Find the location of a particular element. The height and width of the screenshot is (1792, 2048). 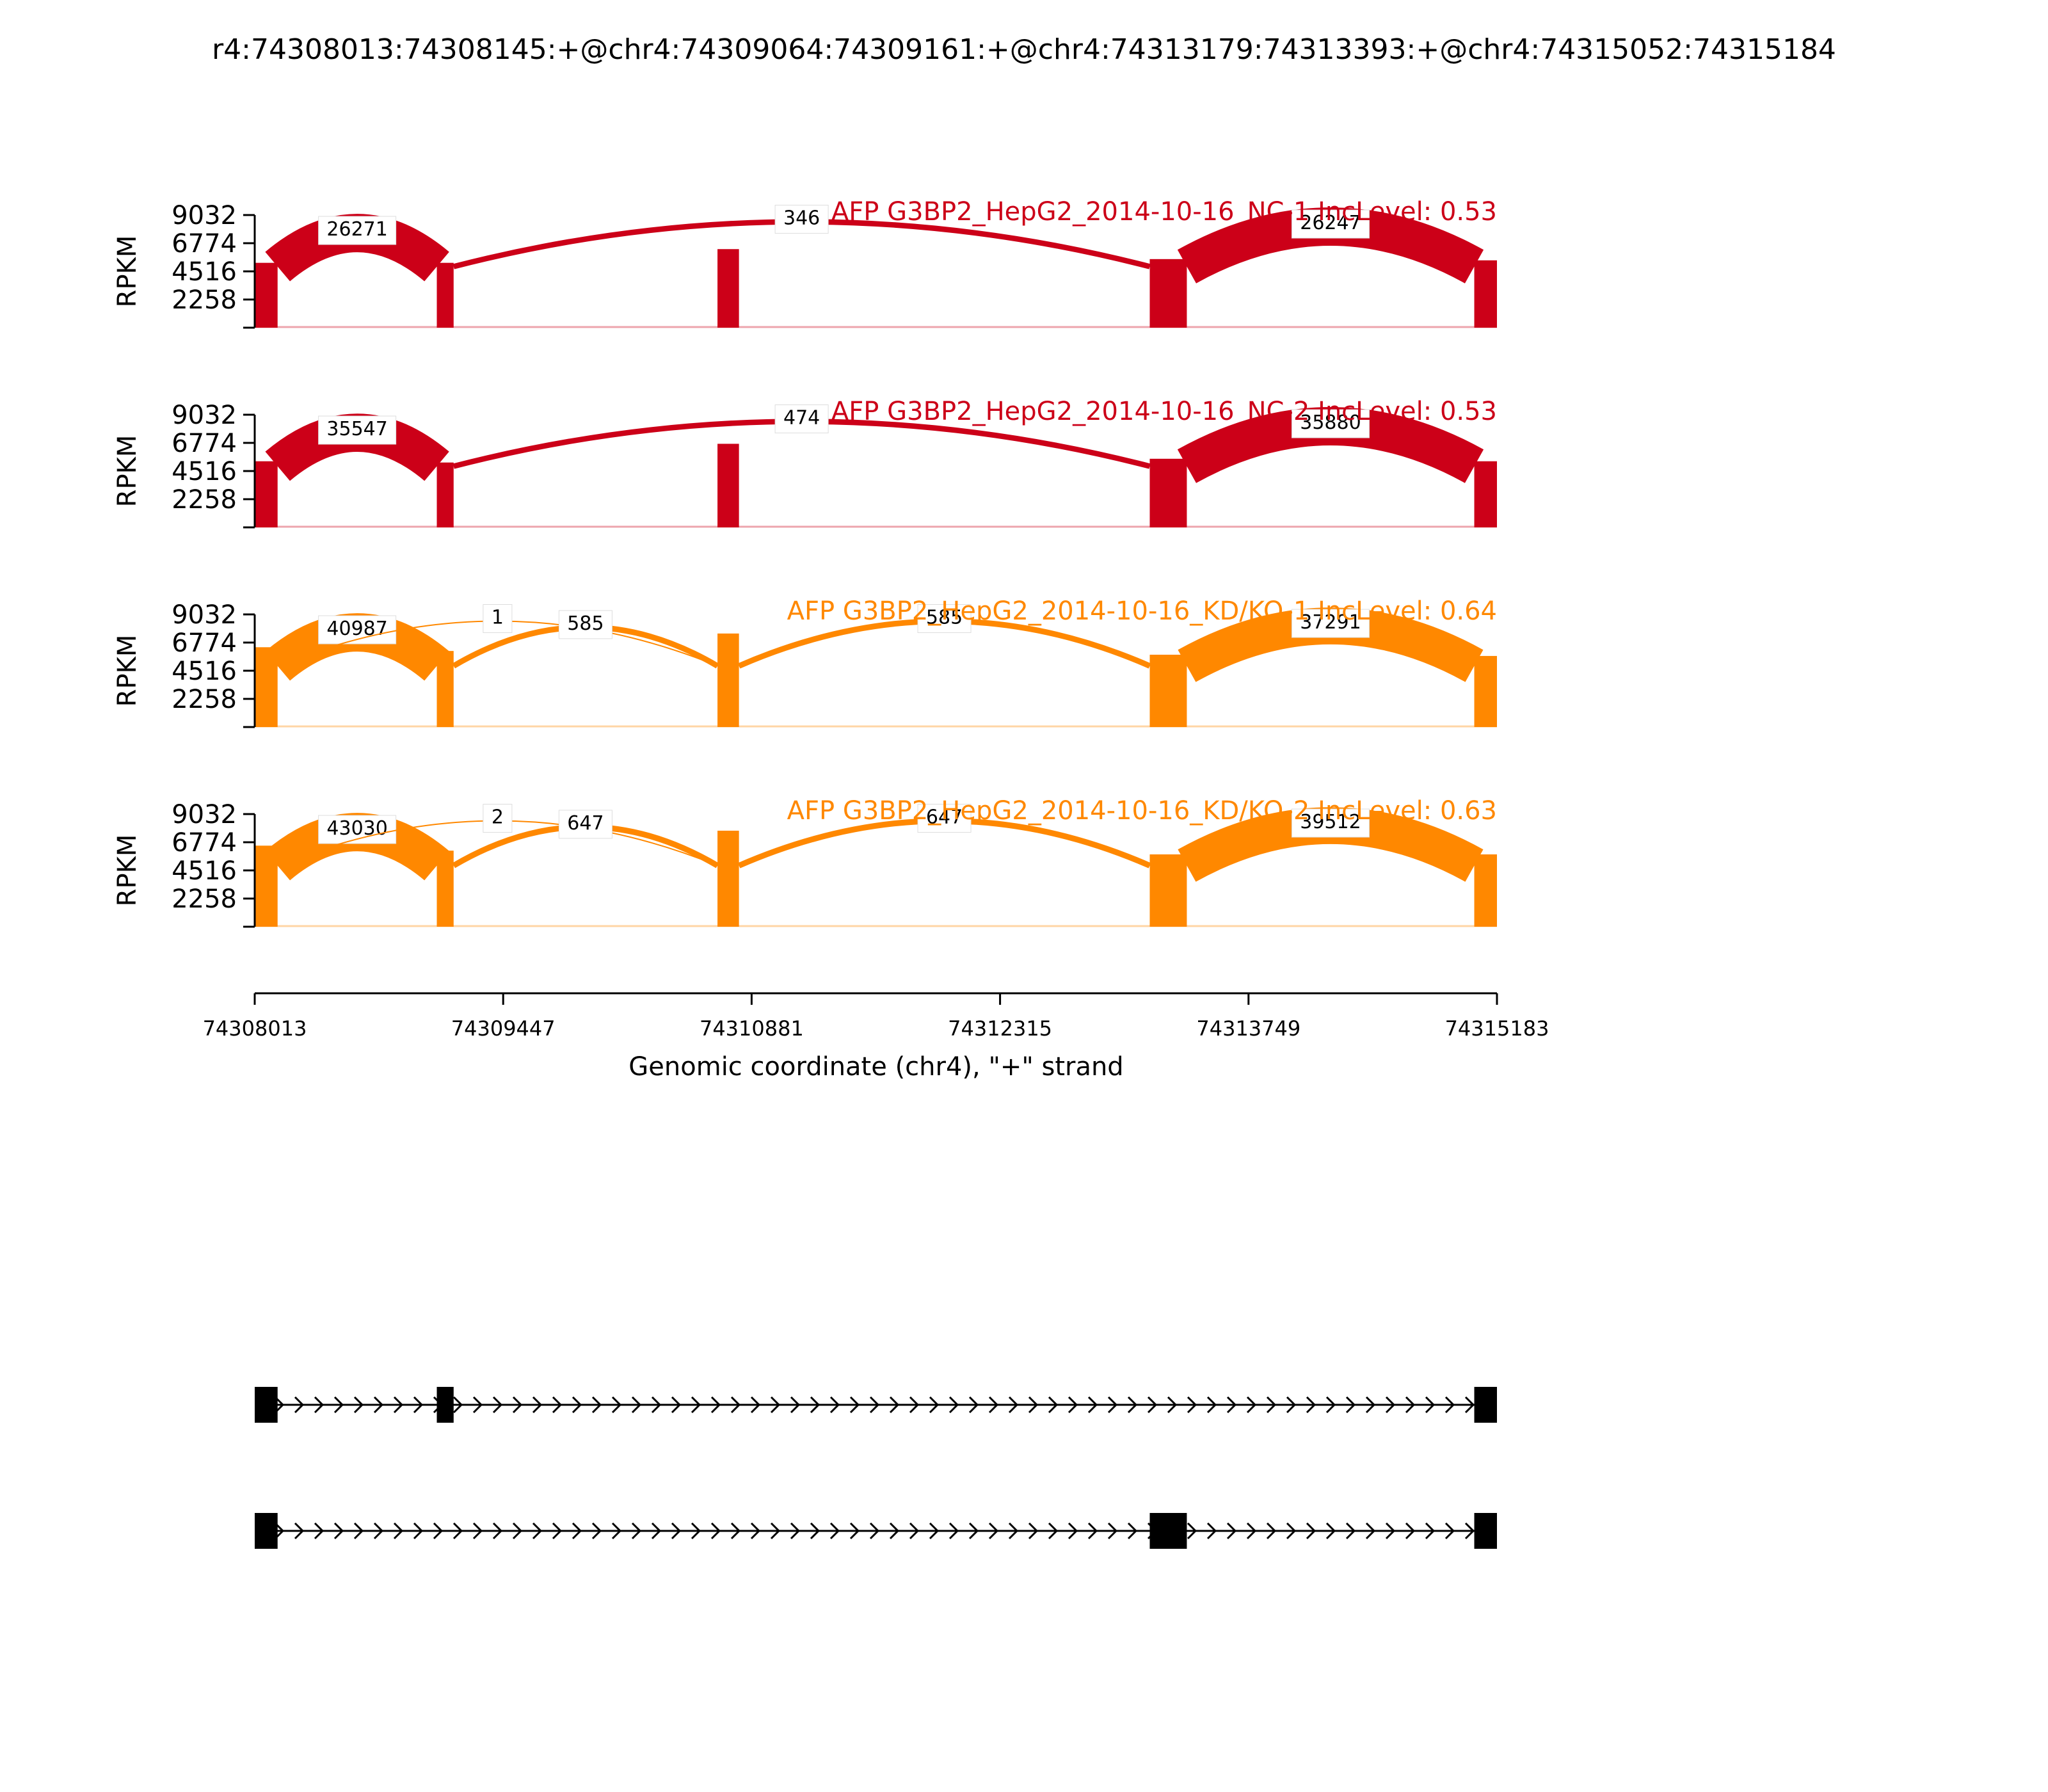

y-tick-label: 2258 is located at coordinates (204, 899).